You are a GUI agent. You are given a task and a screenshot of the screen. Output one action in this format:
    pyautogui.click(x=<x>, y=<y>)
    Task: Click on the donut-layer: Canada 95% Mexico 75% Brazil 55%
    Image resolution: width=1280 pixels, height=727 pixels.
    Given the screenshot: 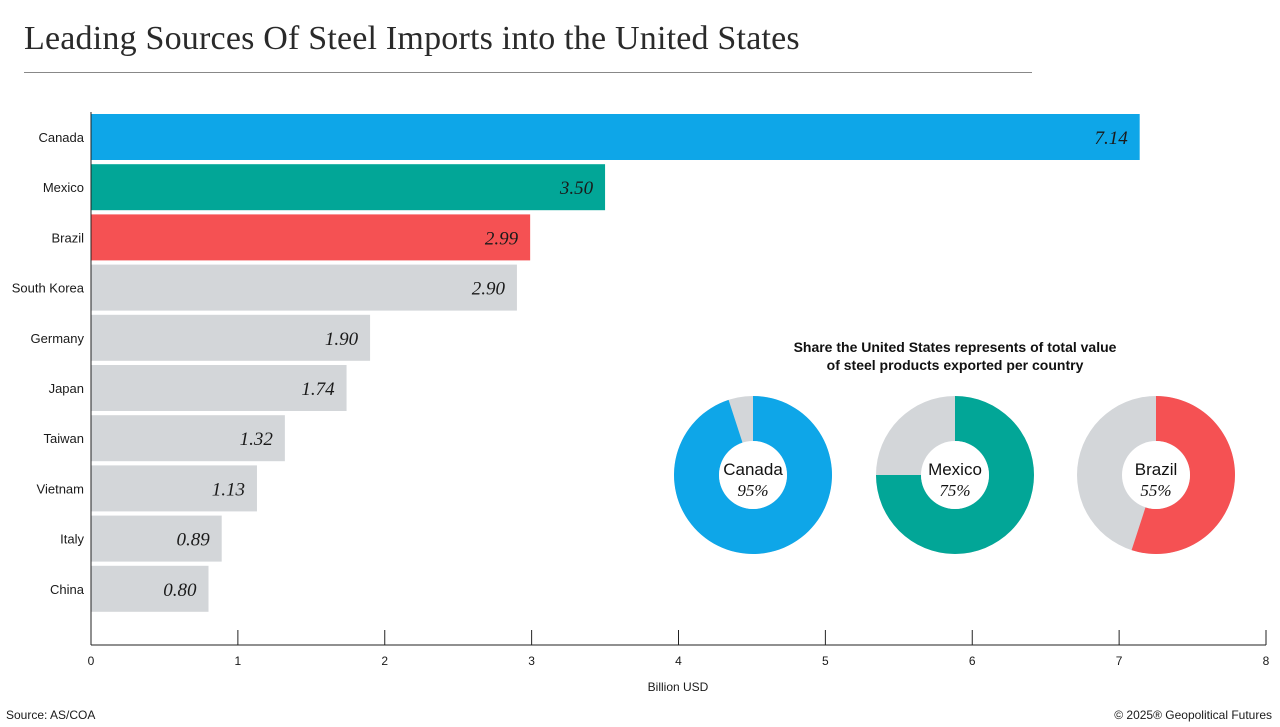 What is the action you would take?
    pyautogui.click(x=954, y=475)
    